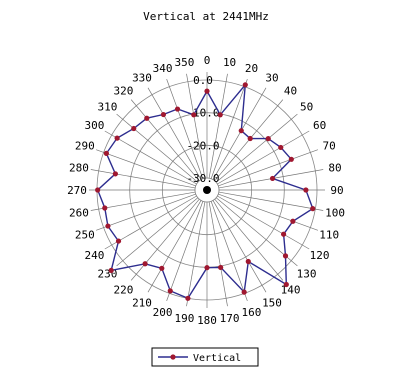  What do you see at coordinates (320, 255) in the screenshot?
I see `angle-tick-label: 120` at bounding box center [320, 255].